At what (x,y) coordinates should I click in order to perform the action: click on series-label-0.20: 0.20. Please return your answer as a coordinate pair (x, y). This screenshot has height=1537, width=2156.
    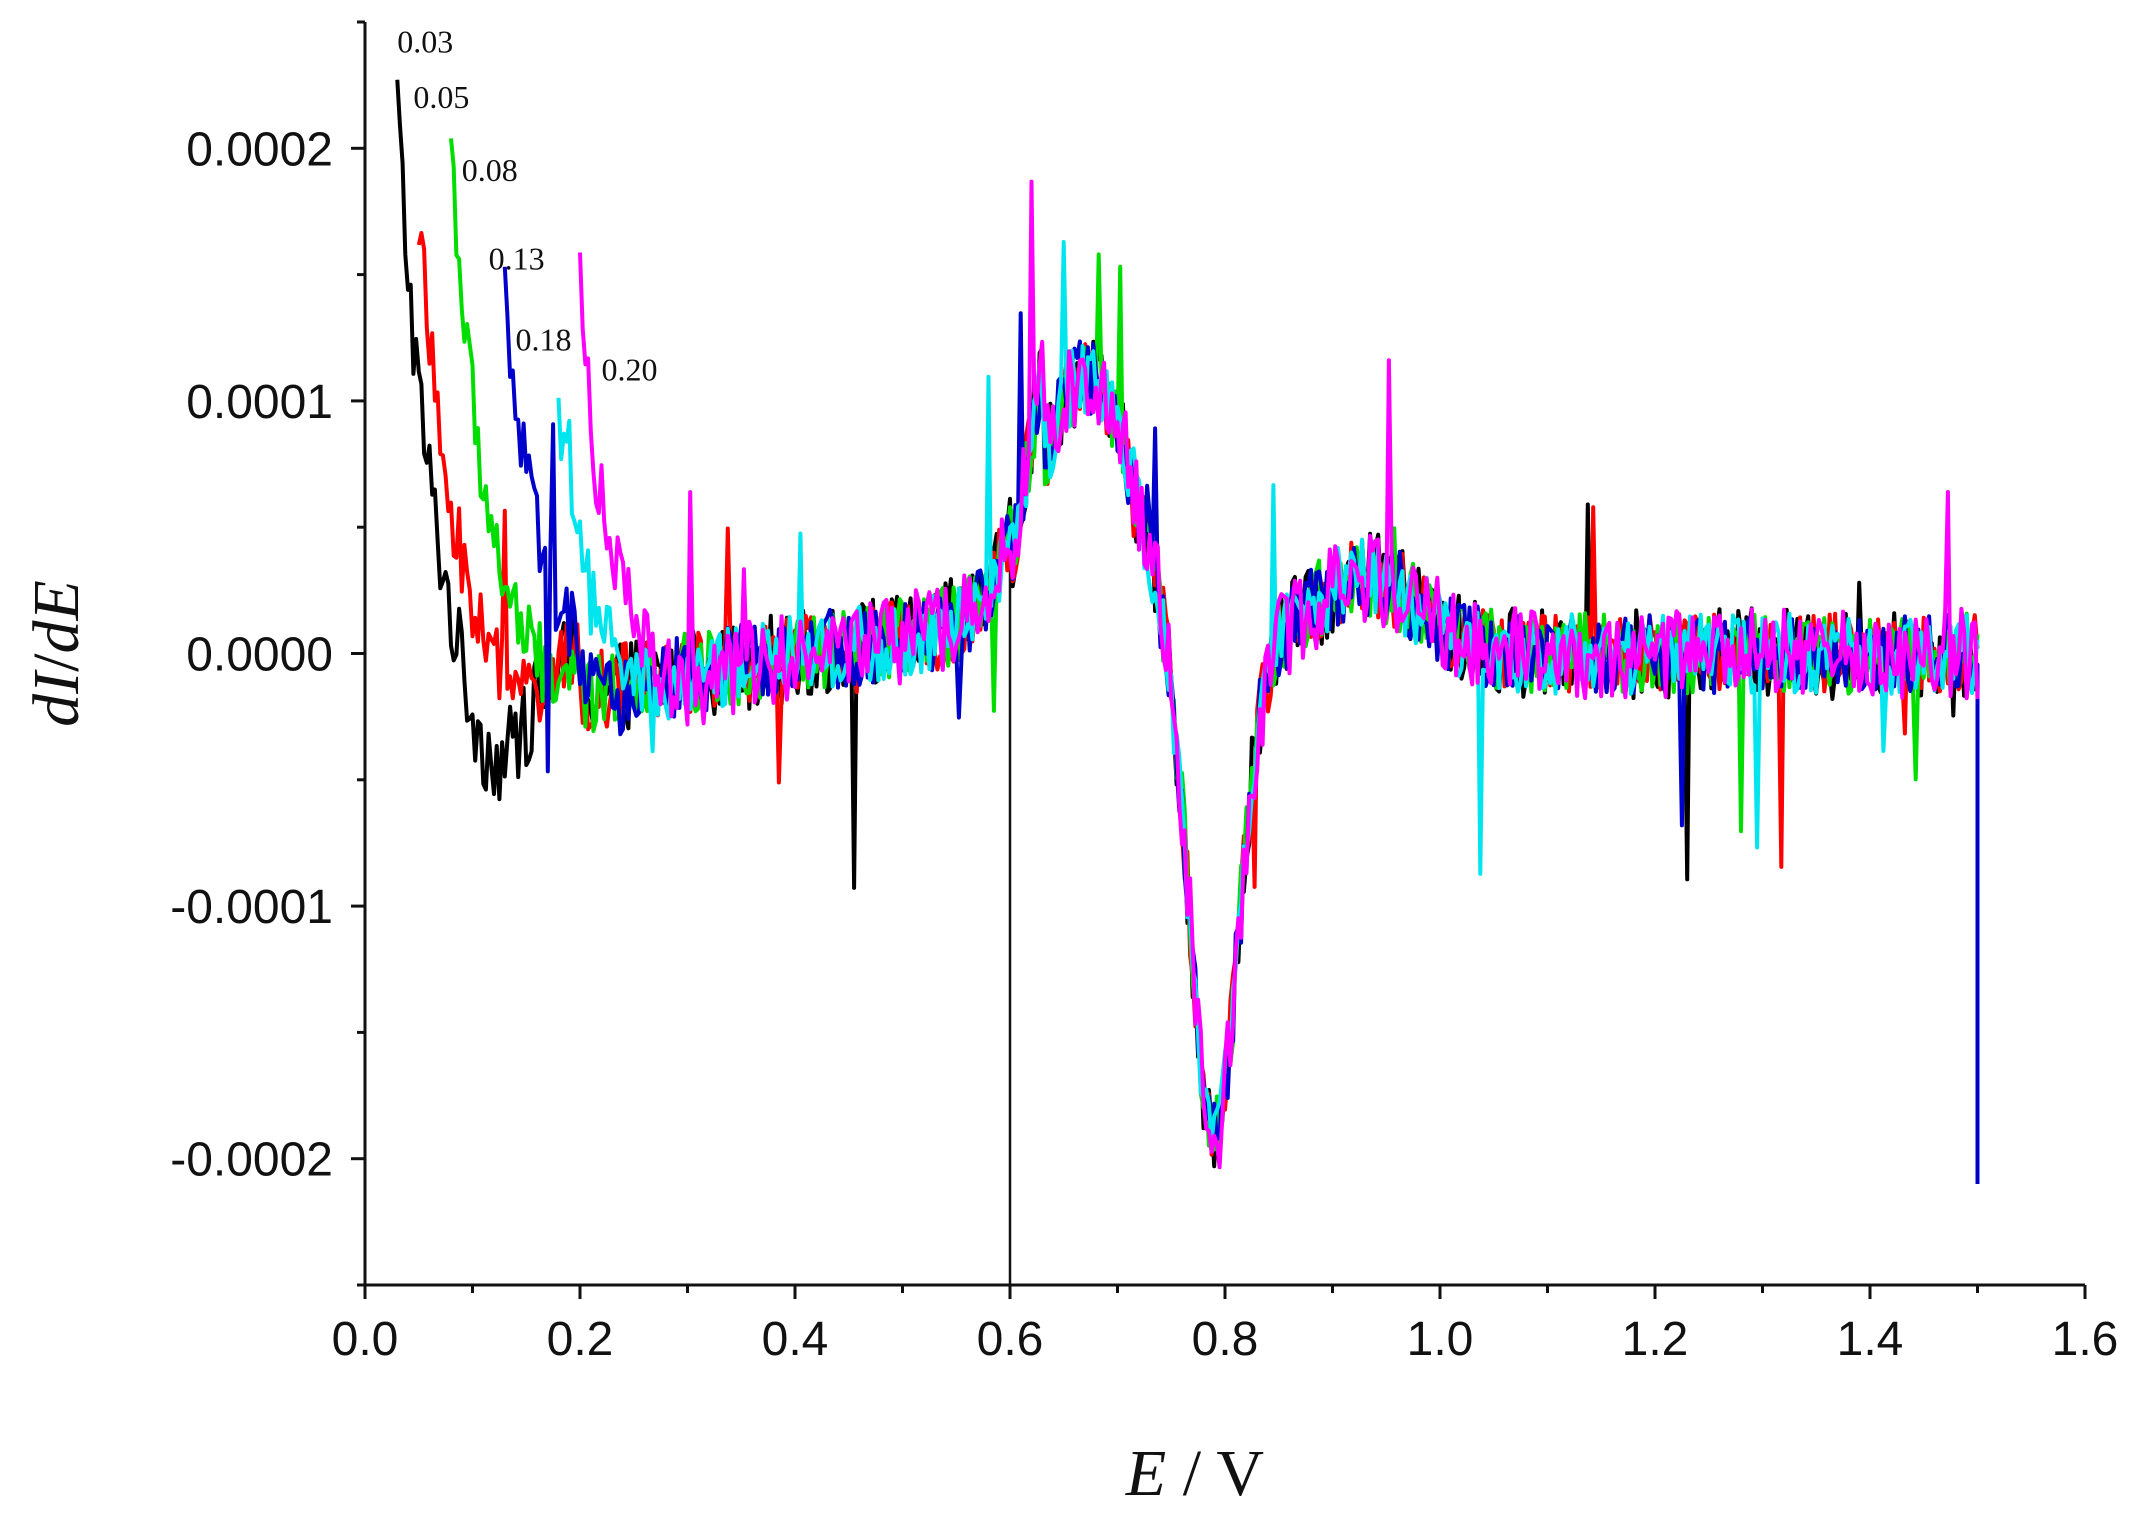
    Looking at the image, I should click on (630, 370).